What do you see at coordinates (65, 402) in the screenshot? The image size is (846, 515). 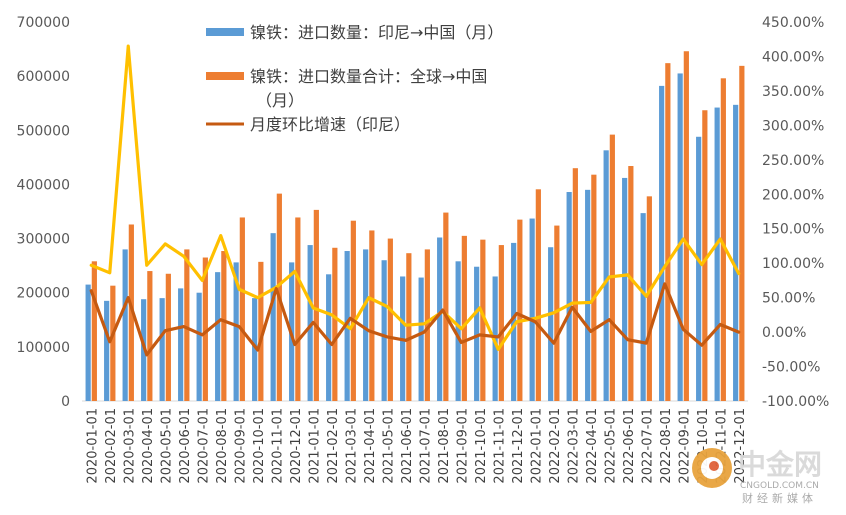 I see `left-tick-label: 0` at bounding box center [65, 402].